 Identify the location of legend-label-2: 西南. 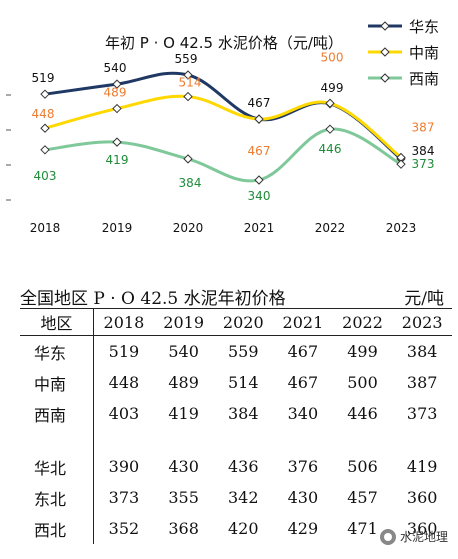
(424, 79).